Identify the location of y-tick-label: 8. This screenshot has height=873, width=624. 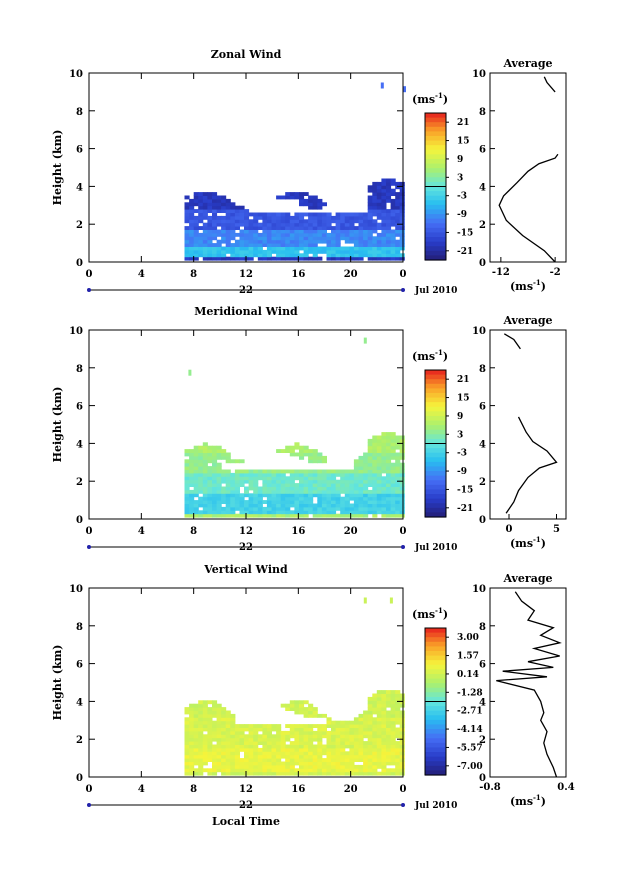
(79, 627).